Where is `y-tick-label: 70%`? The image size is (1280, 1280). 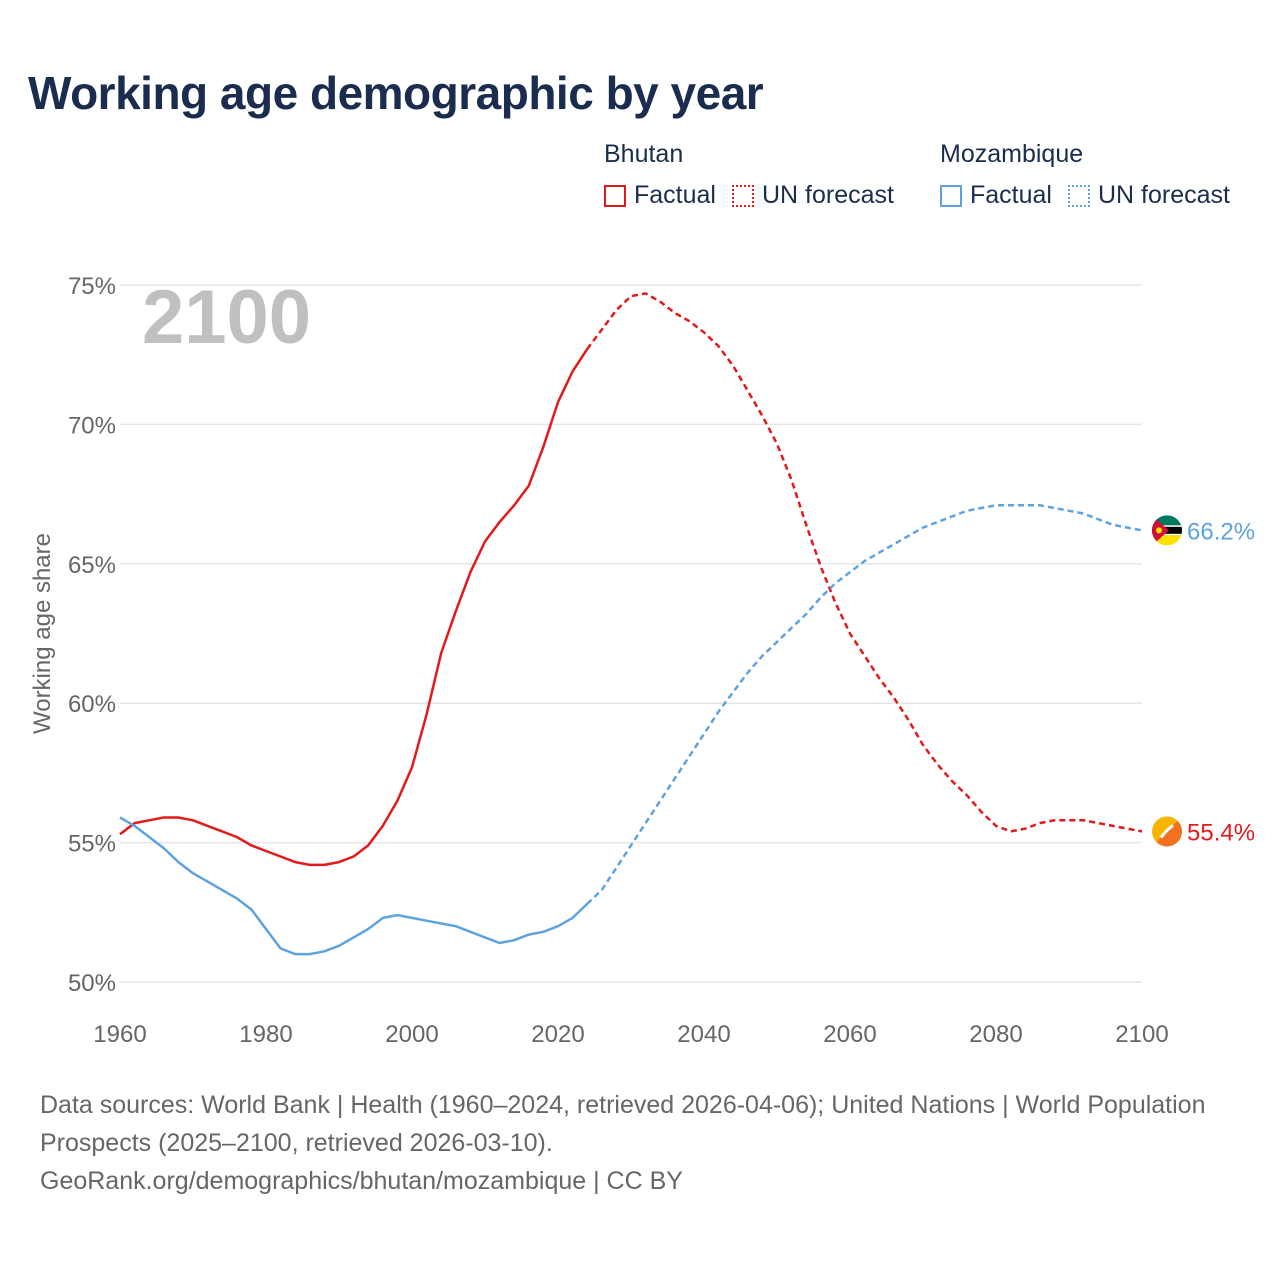
y-tick-label: 70% is located at coordinates (92, 425).